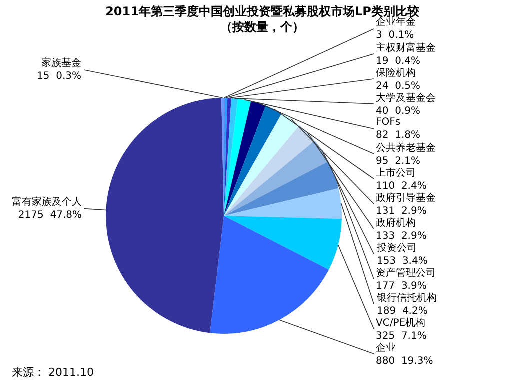 The height and width of the screenshot is (385, 525). What do you see at coordinates (396, 22) in the screenshot?
I see `slice-label: 企业年金` at bounding box center [396, 22].